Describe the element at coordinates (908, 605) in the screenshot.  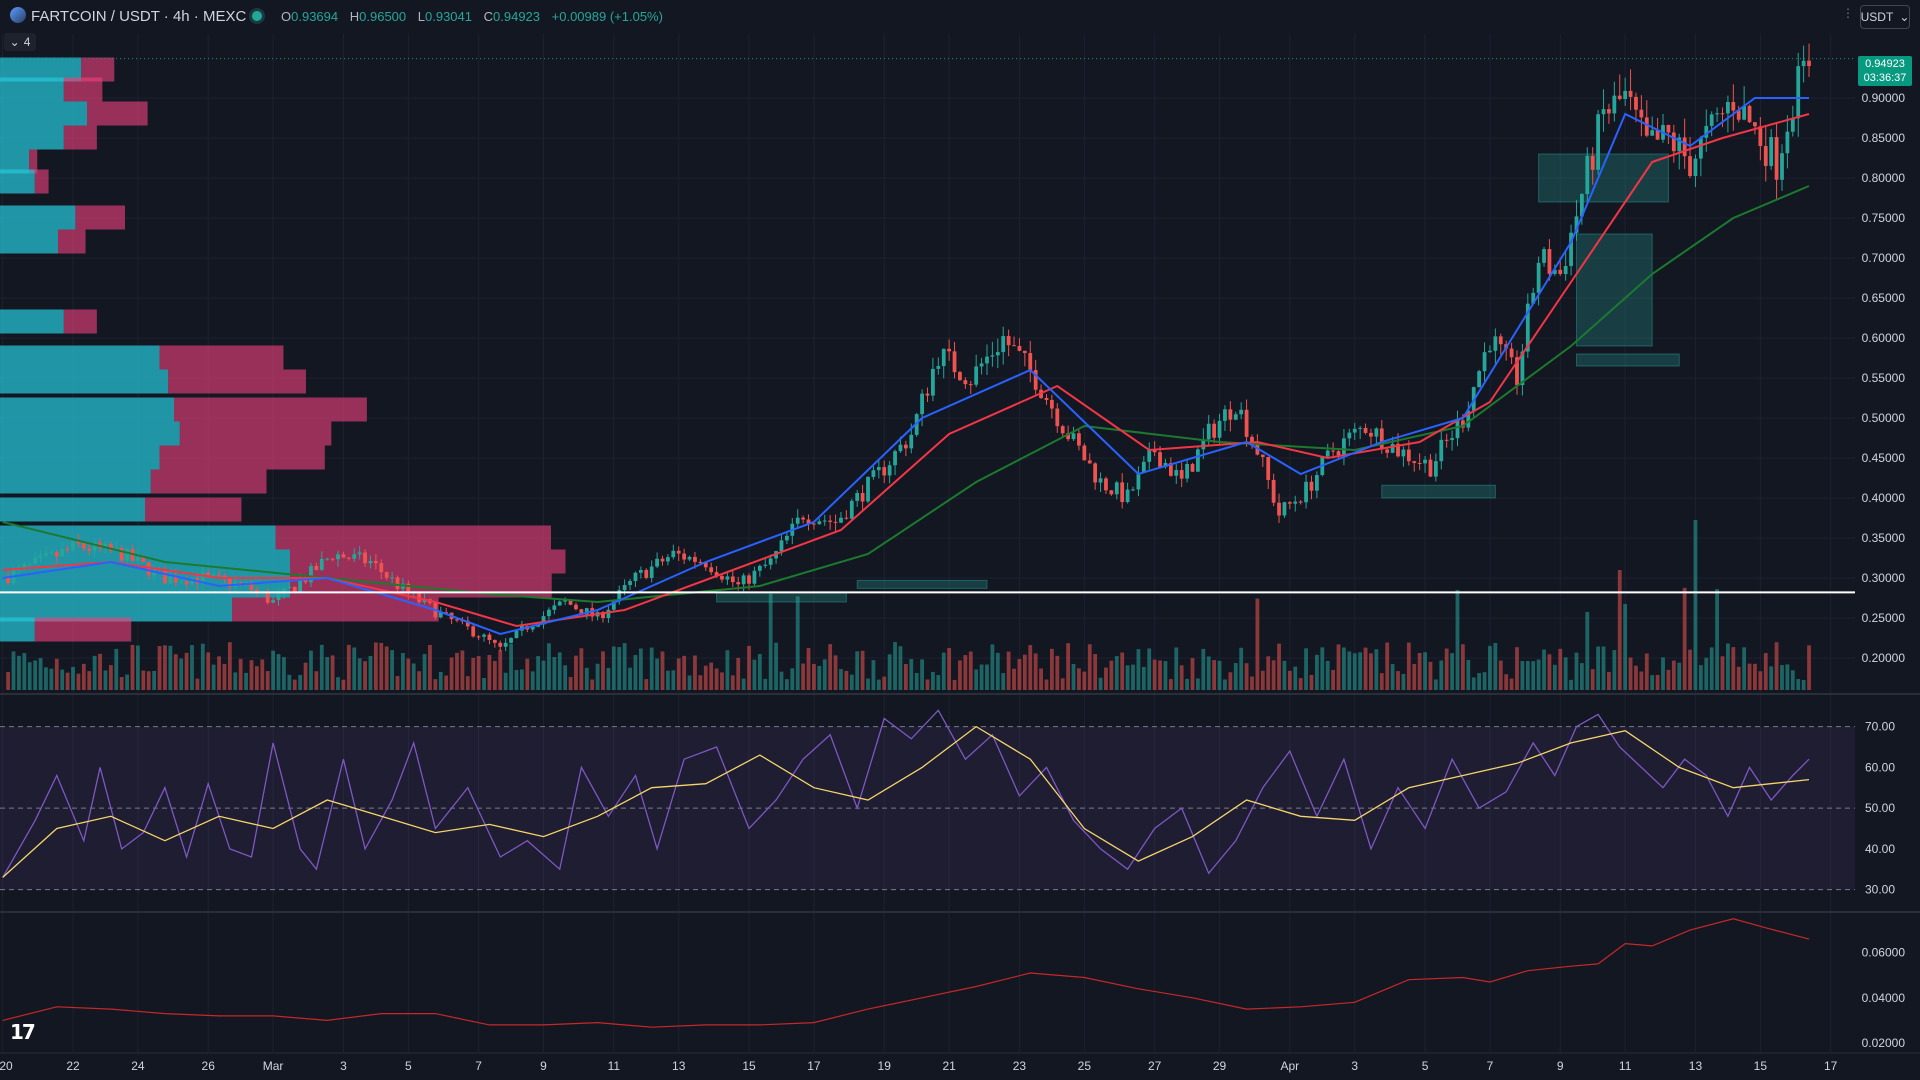
I see `volume-bars` at that location.